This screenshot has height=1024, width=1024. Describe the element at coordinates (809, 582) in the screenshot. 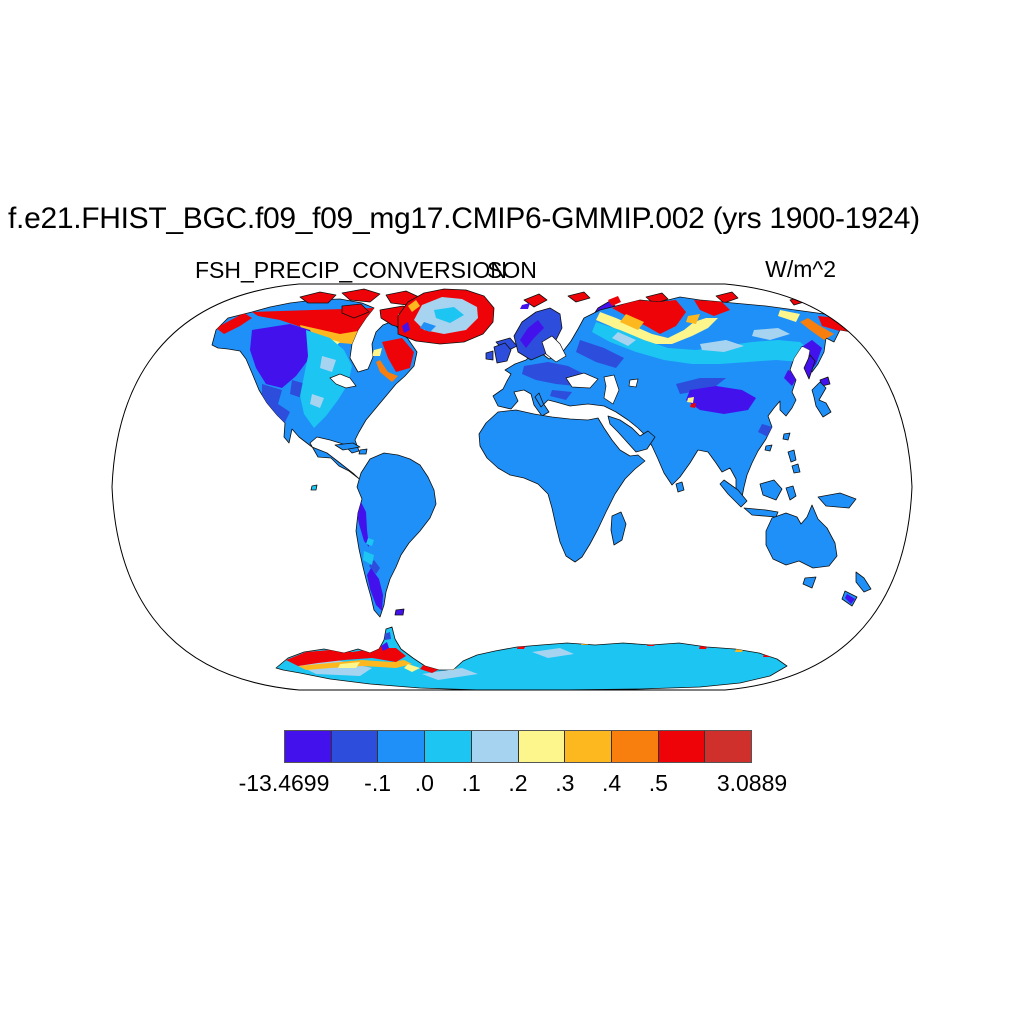

I see `island-tasmania` at that location.